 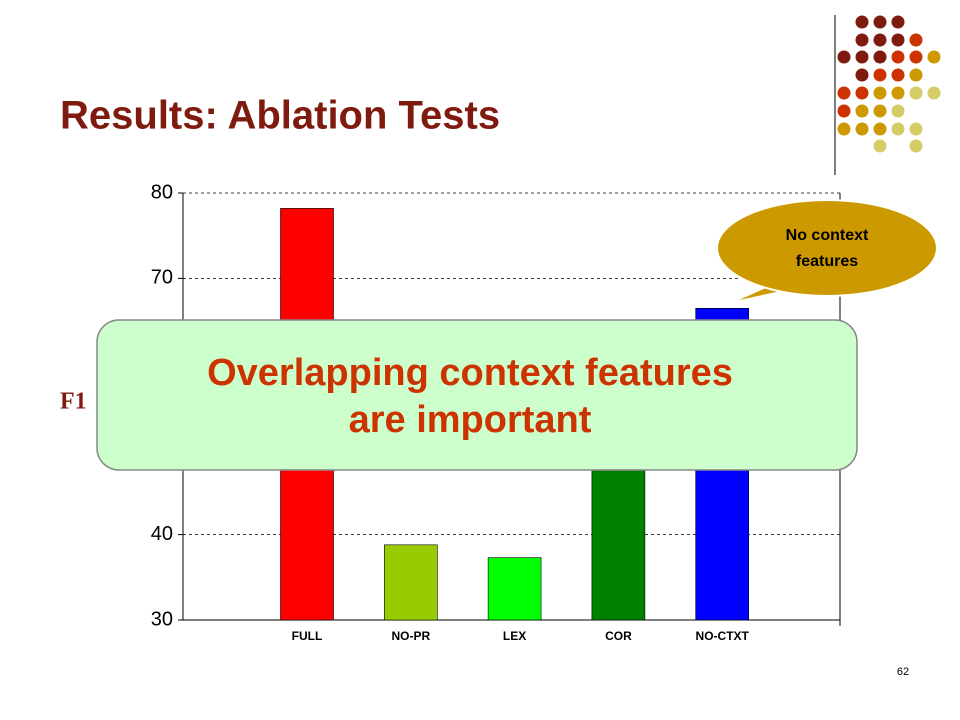 What do you see at coordinates (470, 420) in the screenshot?
I see `overlay-text: are important` at bounding box center [470, 420].